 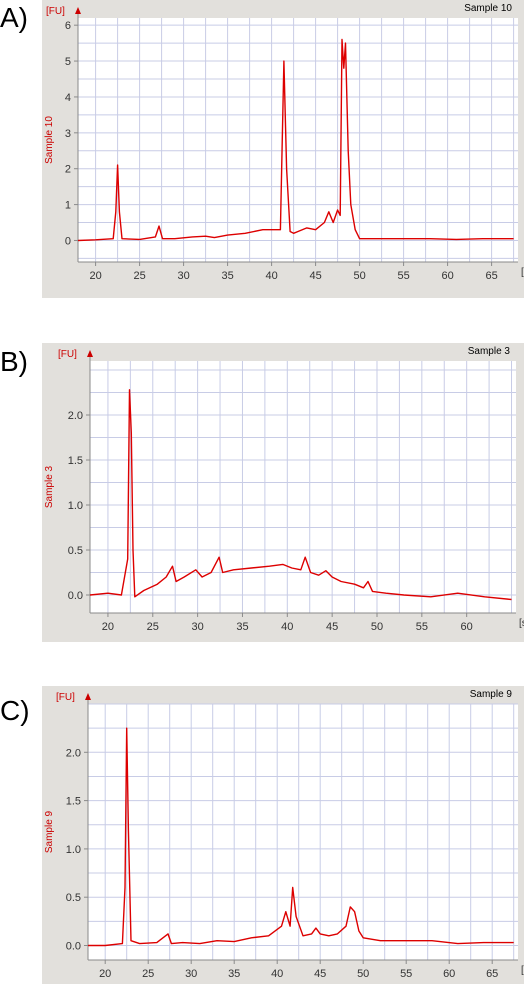 What do you see at coordinates (49, 486) in the screenshot?
I see `y-axis-label: Sample 3` at bounding box center [49, 486].